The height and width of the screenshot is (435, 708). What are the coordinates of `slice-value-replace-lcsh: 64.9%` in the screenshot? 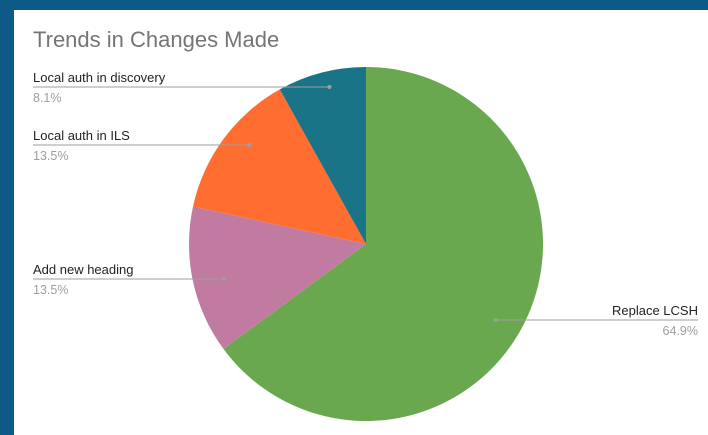 It's located at (680, 331).